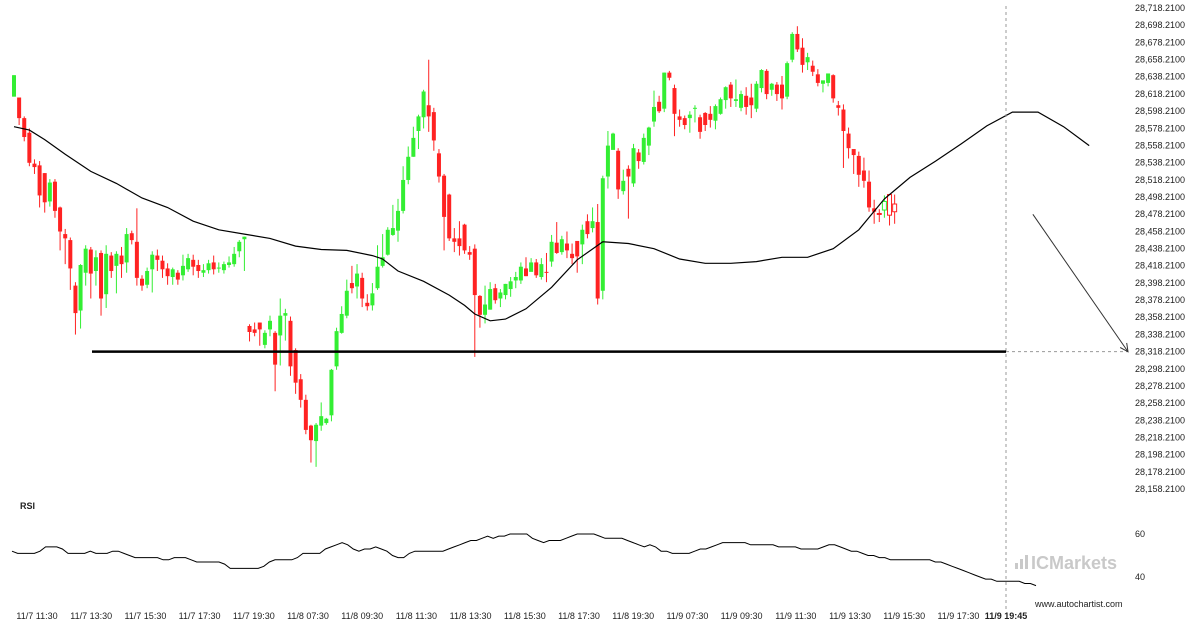 The image size is (1200, 630). What do you see at coordinates (1160, 60) in the screenshot?
I see `price-tick-label: 28,658.2100` at bounding box center [1160, 60].